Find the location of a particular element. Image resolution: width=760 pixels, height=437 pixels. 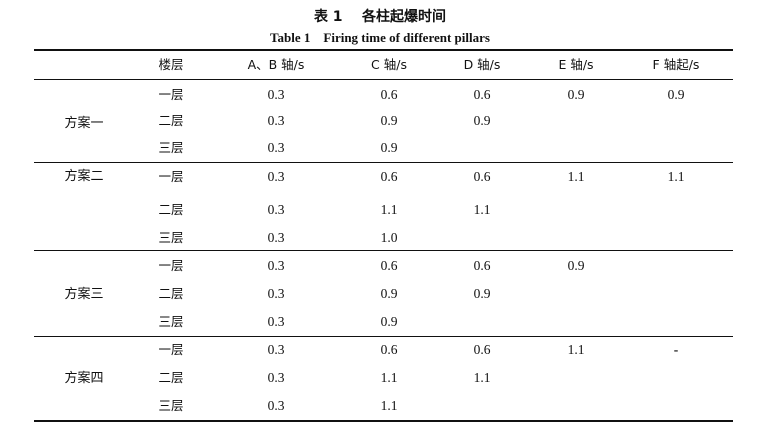

table-caption-cn: 表 1 各柱起爆时间 is located at coordinates (380, 17).